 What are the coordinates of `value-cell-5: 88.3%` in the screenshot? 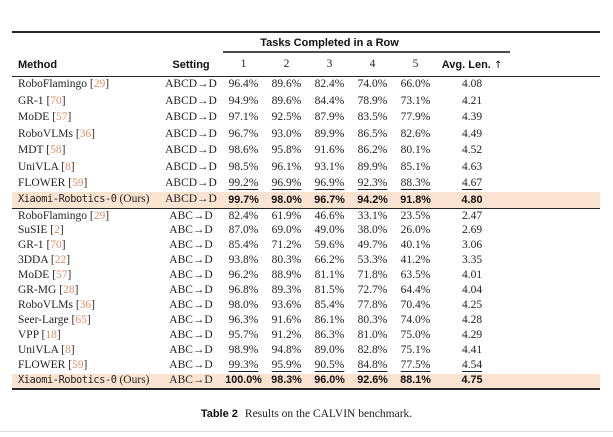 It's located at (415, 183).